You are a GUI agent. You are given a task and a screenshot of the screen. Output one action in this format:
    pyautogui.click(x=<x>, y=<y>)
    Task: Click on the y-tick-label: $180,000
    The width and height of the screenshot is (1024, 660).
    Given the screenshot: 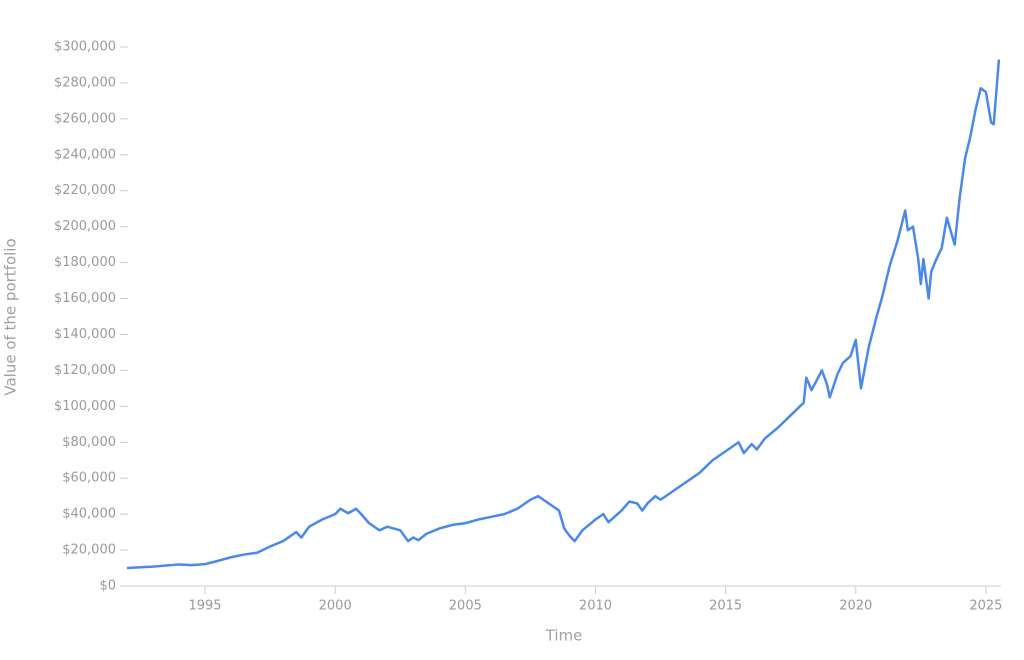 What is the action you would take?
    pyautogui.click(x=85, y=262)
    